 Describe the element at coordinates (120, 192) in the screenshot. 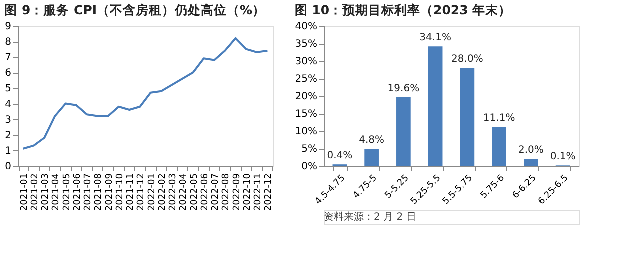

I see `x-tick-label: 2021-10` at that location.